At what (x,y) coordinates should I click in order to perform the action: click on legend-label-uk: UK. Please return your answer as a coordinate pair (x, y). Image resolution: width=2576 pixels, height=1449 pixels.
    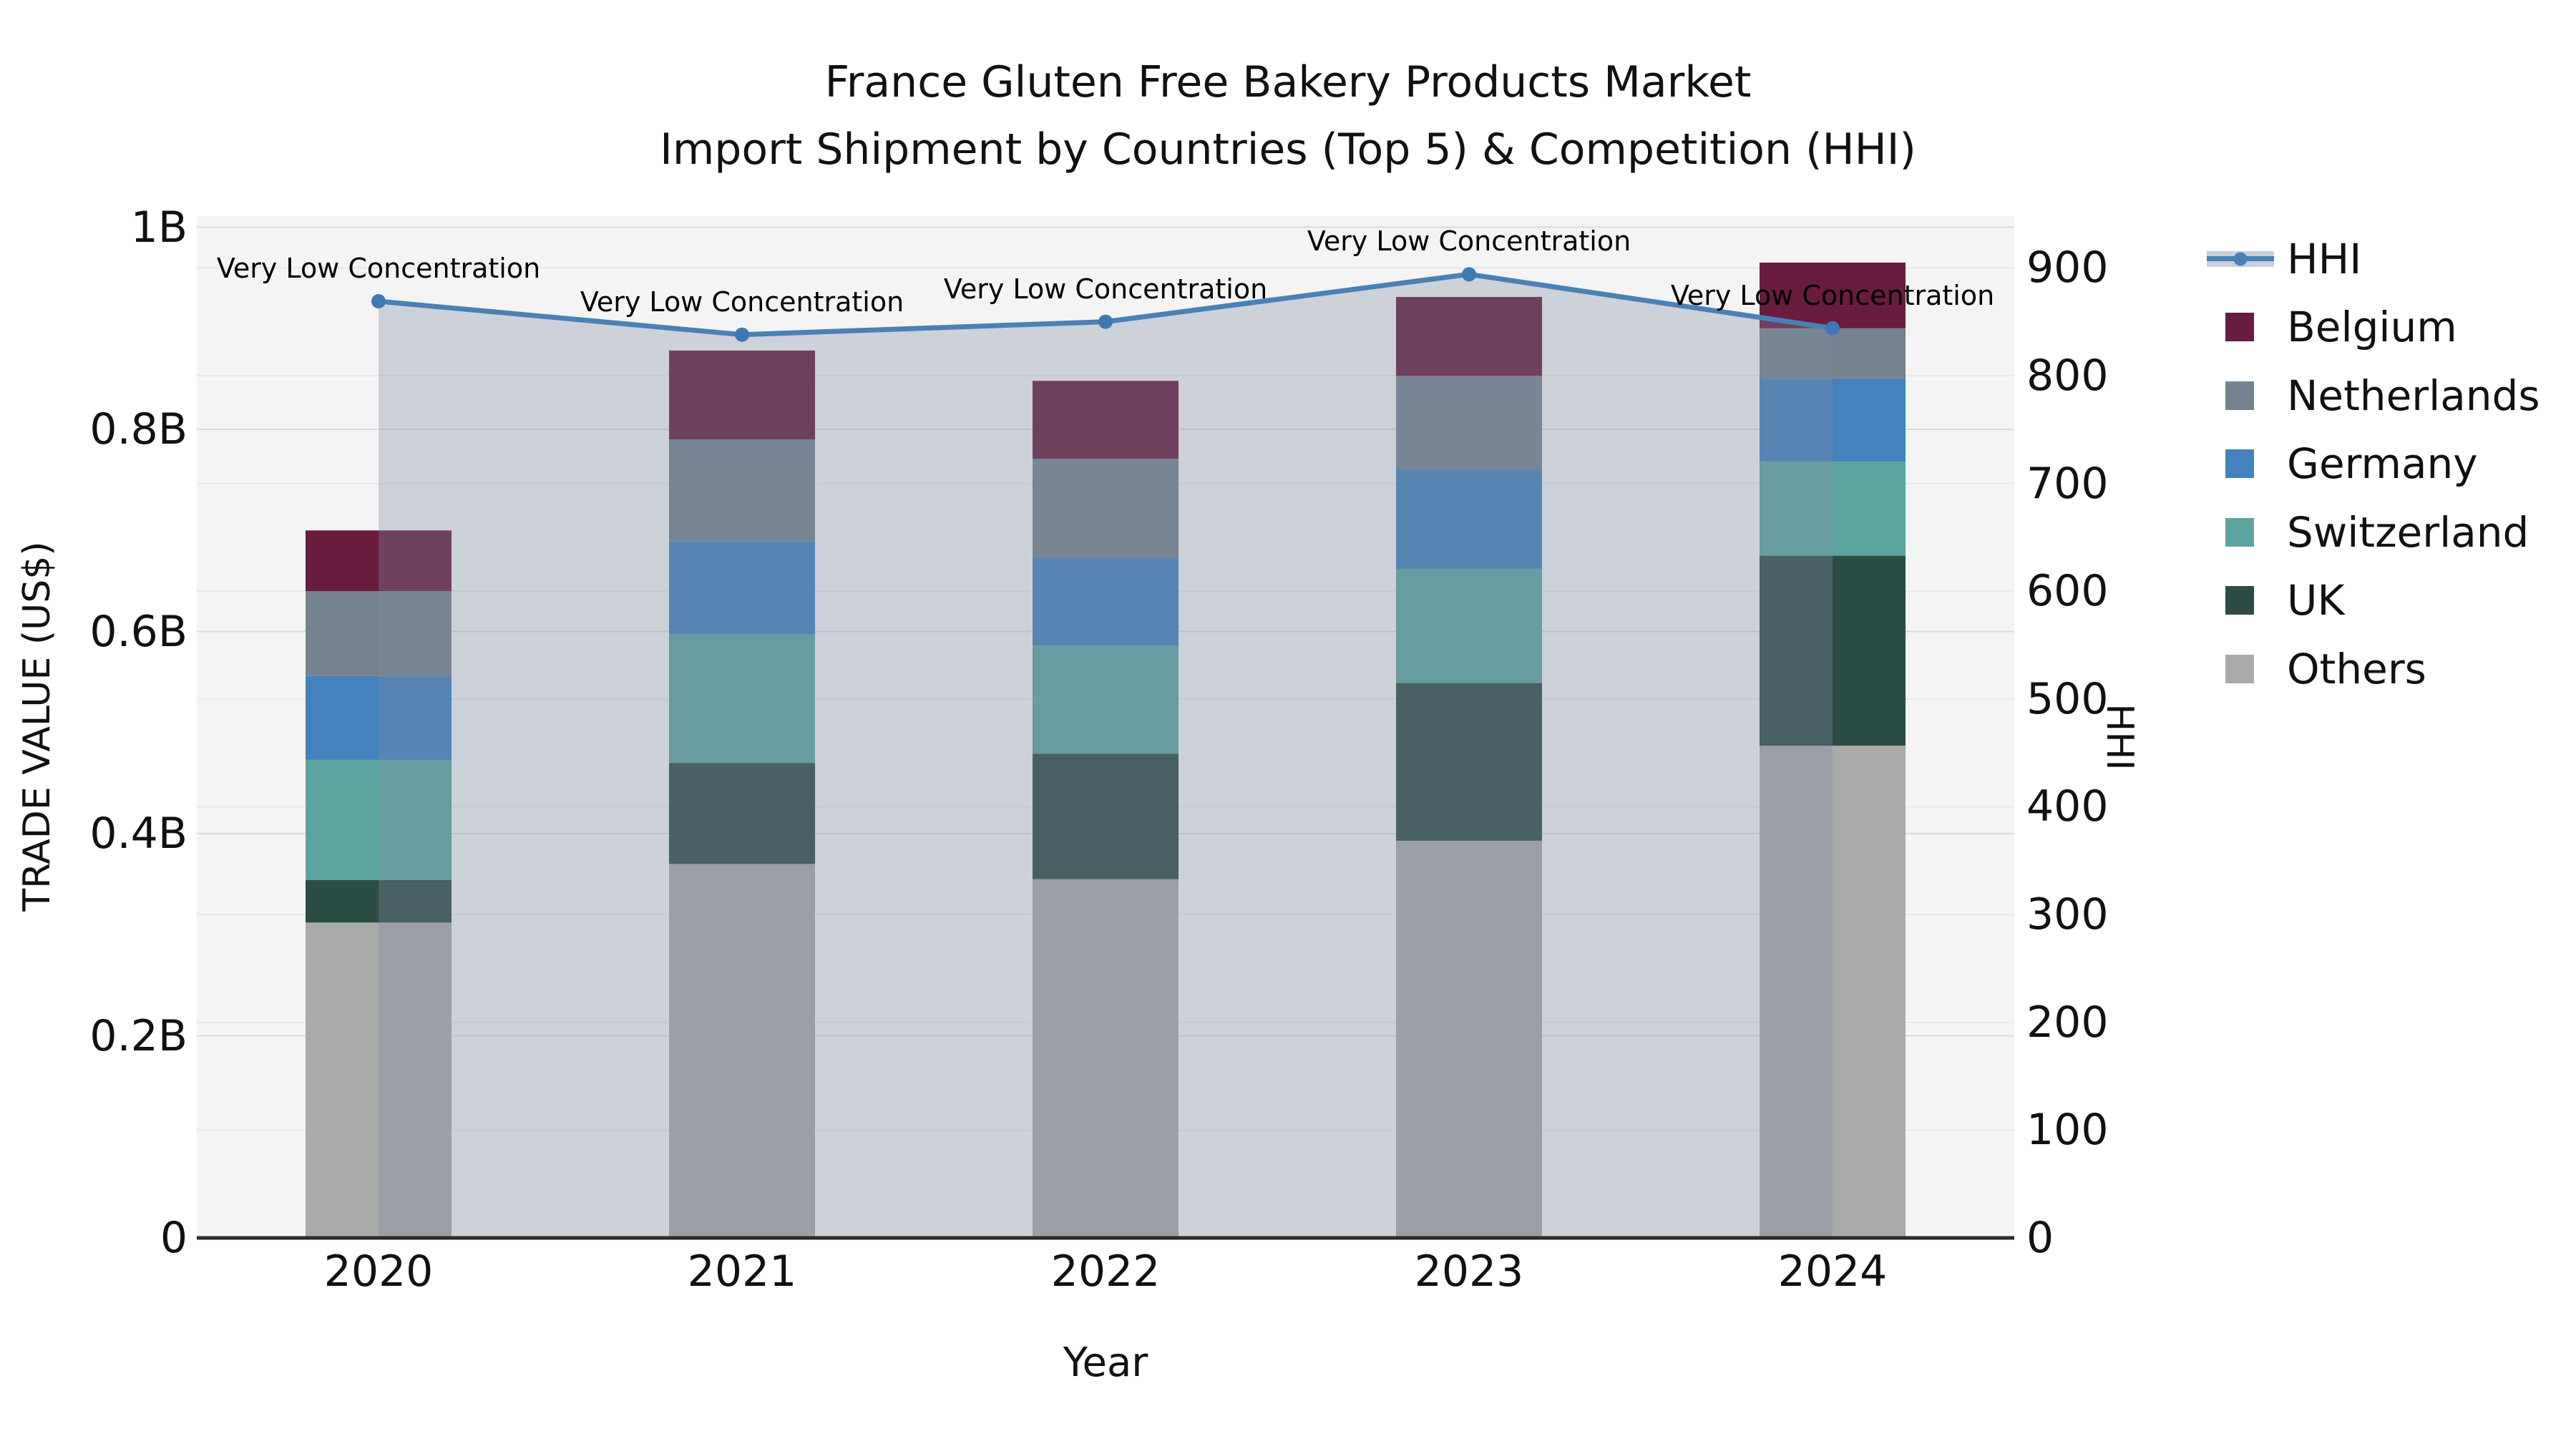
    Looking at the image, I should click on (2316, 600).